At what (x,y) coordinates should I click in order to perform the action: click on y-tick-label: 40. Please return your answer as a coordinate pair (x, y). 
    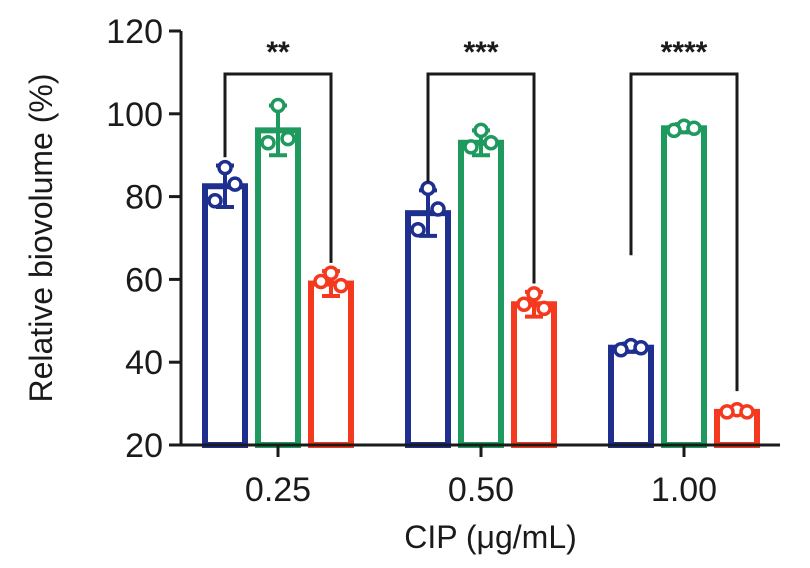
    Looking at the image, I should click on (144, 363).